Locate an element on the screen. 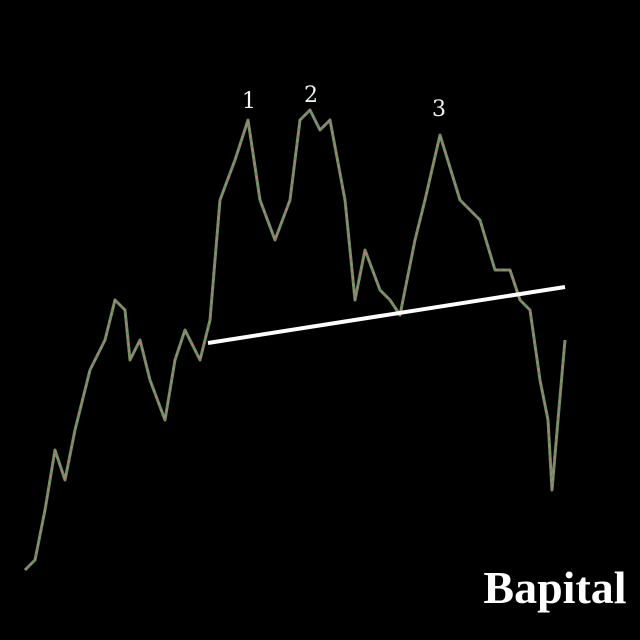 The width and height of the screenshot is (640, 640). peak-label: 1 is located at coordinates (249, 101).